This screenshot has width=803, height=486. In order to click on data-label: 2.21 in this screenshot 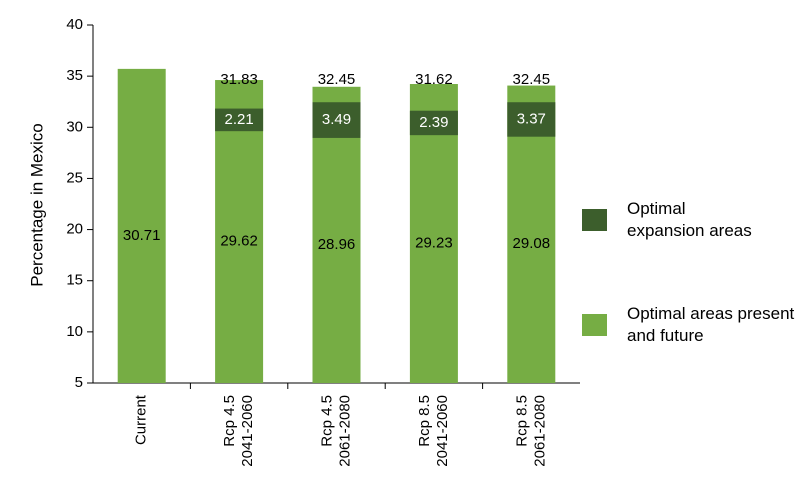, I will do `click(238, 119)`.